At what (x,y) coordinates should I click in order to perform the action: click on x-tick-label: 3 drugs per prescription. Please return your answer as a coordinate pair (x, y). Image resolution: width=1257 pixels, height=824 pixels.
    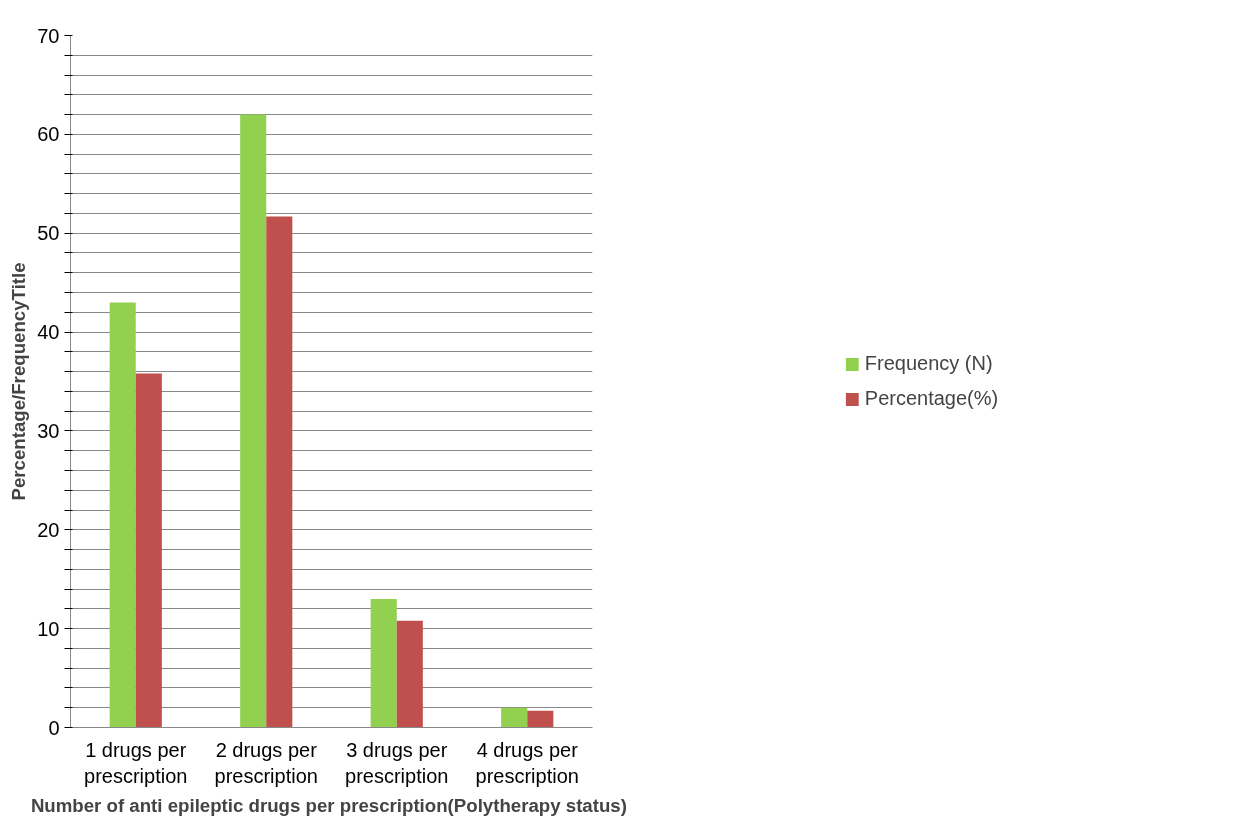
    Looking at the image, I should click on (397, 762).